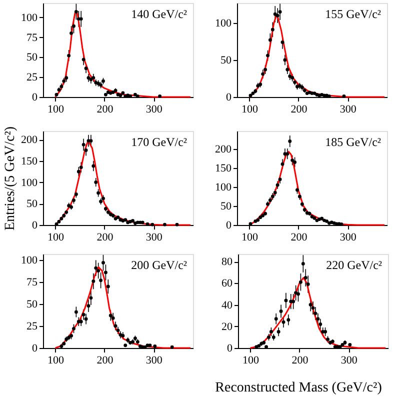  Describe the element at coordinates (227, 305) in the screenshot. I see `y-tick-label: 40` at that location.